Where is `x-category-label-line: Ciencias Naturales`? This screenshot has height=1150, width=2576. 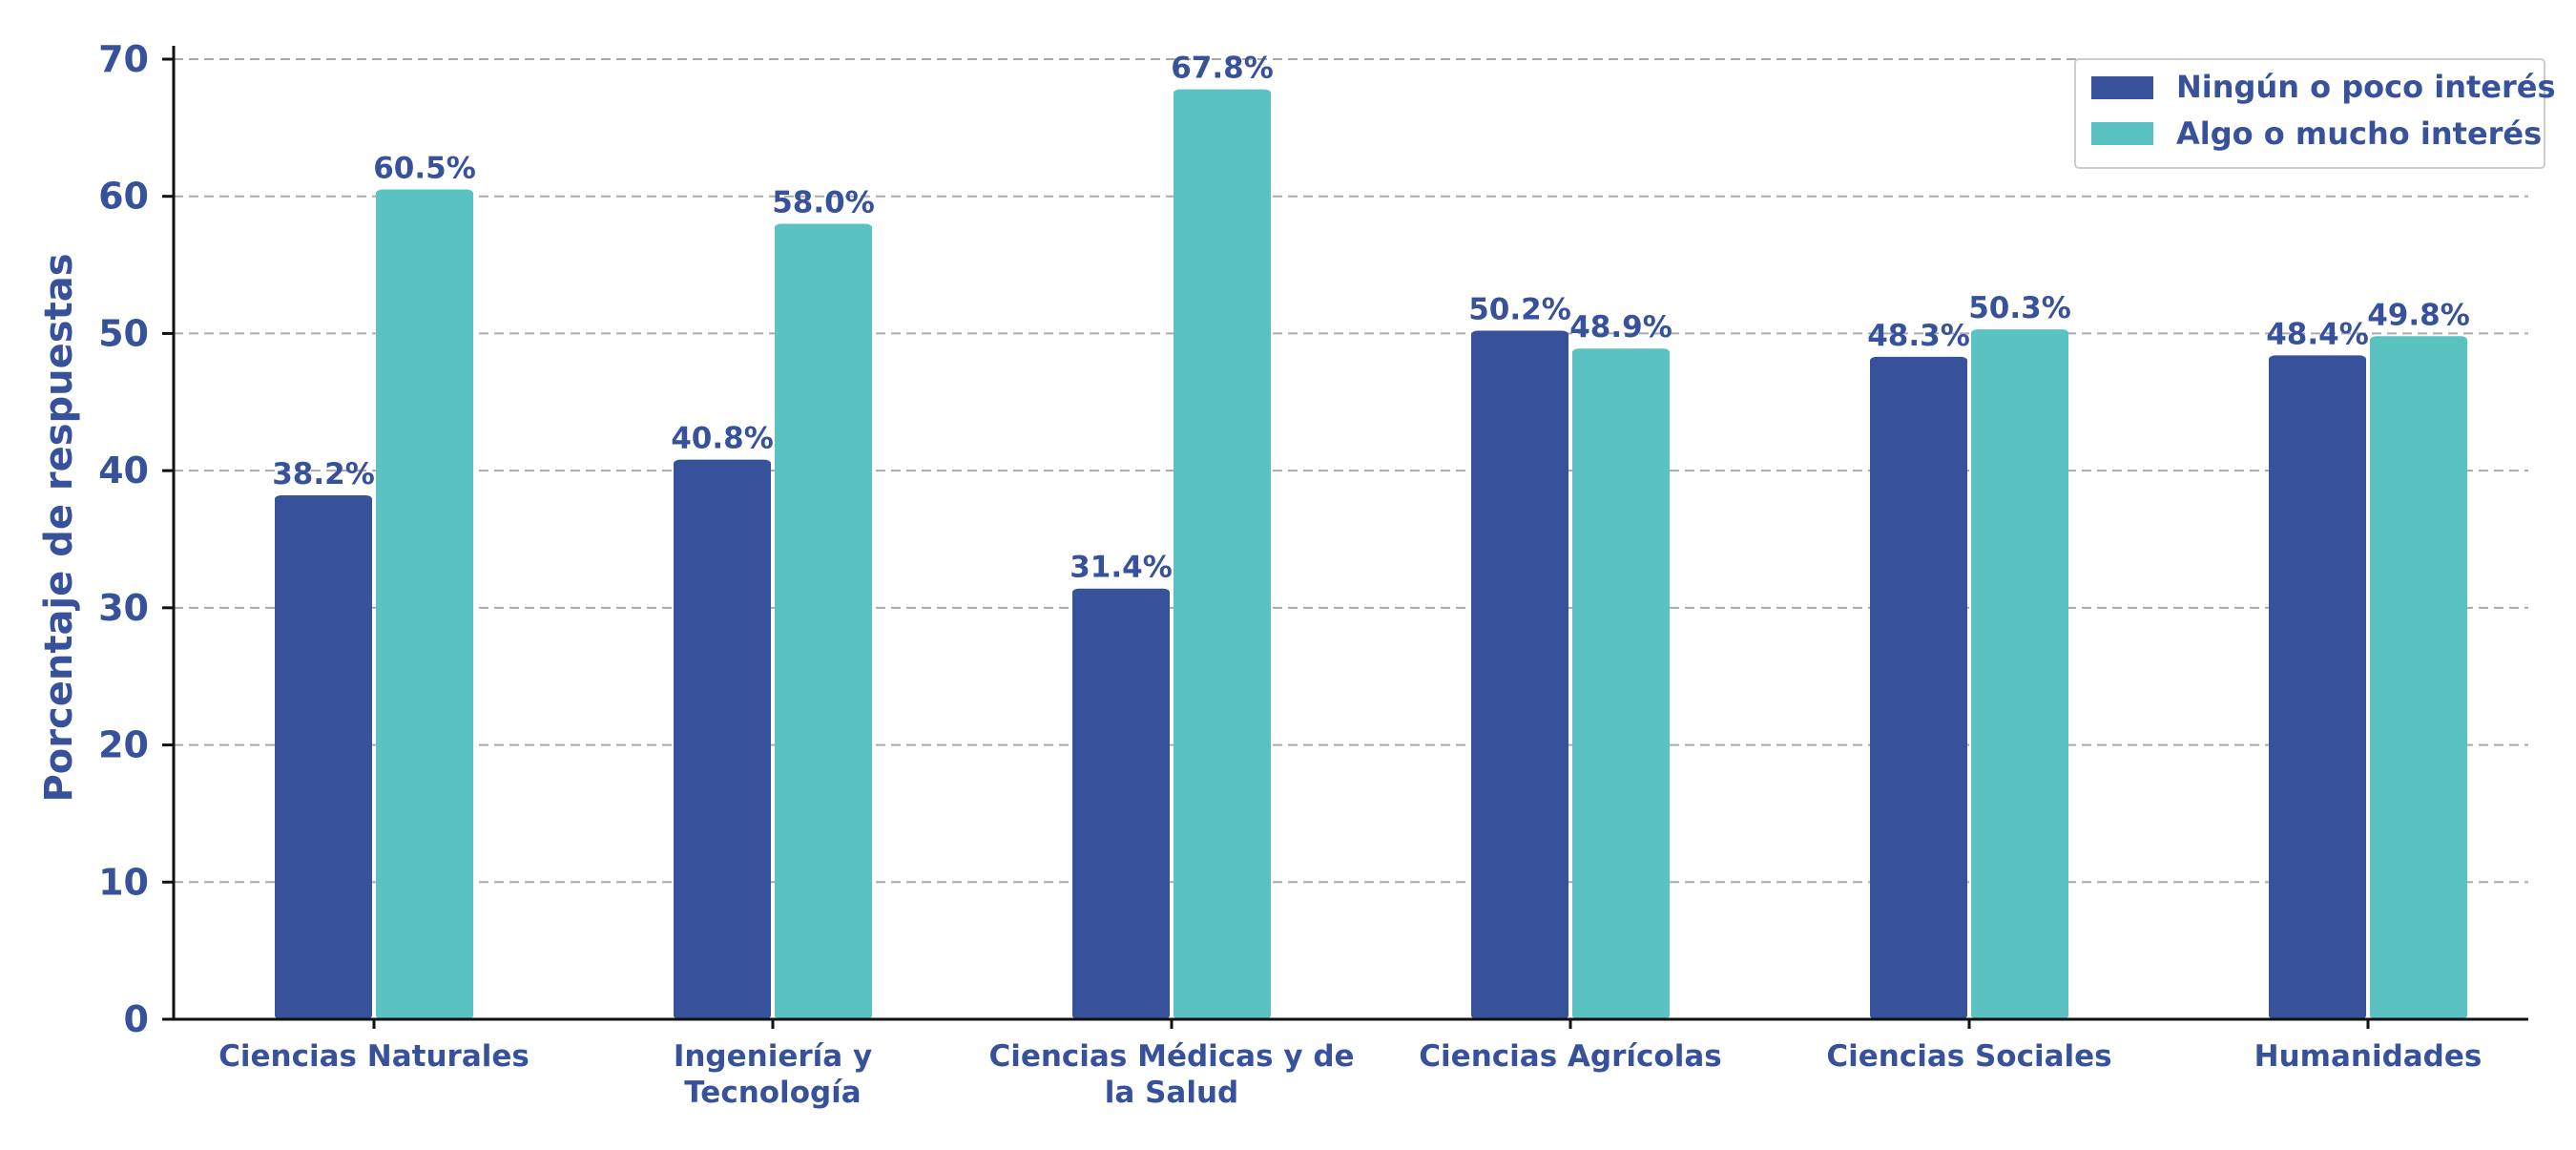 x-category-label-line: Ciencias Naturales is located at coordinates (374, 1056).